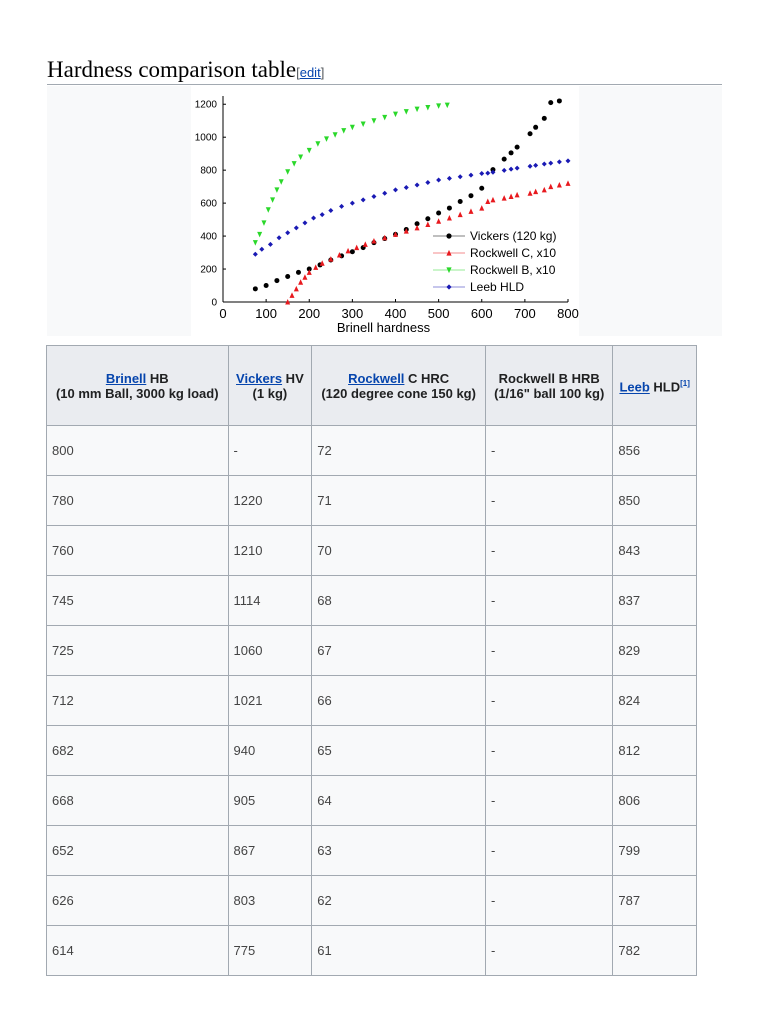 The image size is (768, 1024). I want to click on header-brinell: Brinell HB (10 mm Ball, 3000 kg load), so click(137, 385).